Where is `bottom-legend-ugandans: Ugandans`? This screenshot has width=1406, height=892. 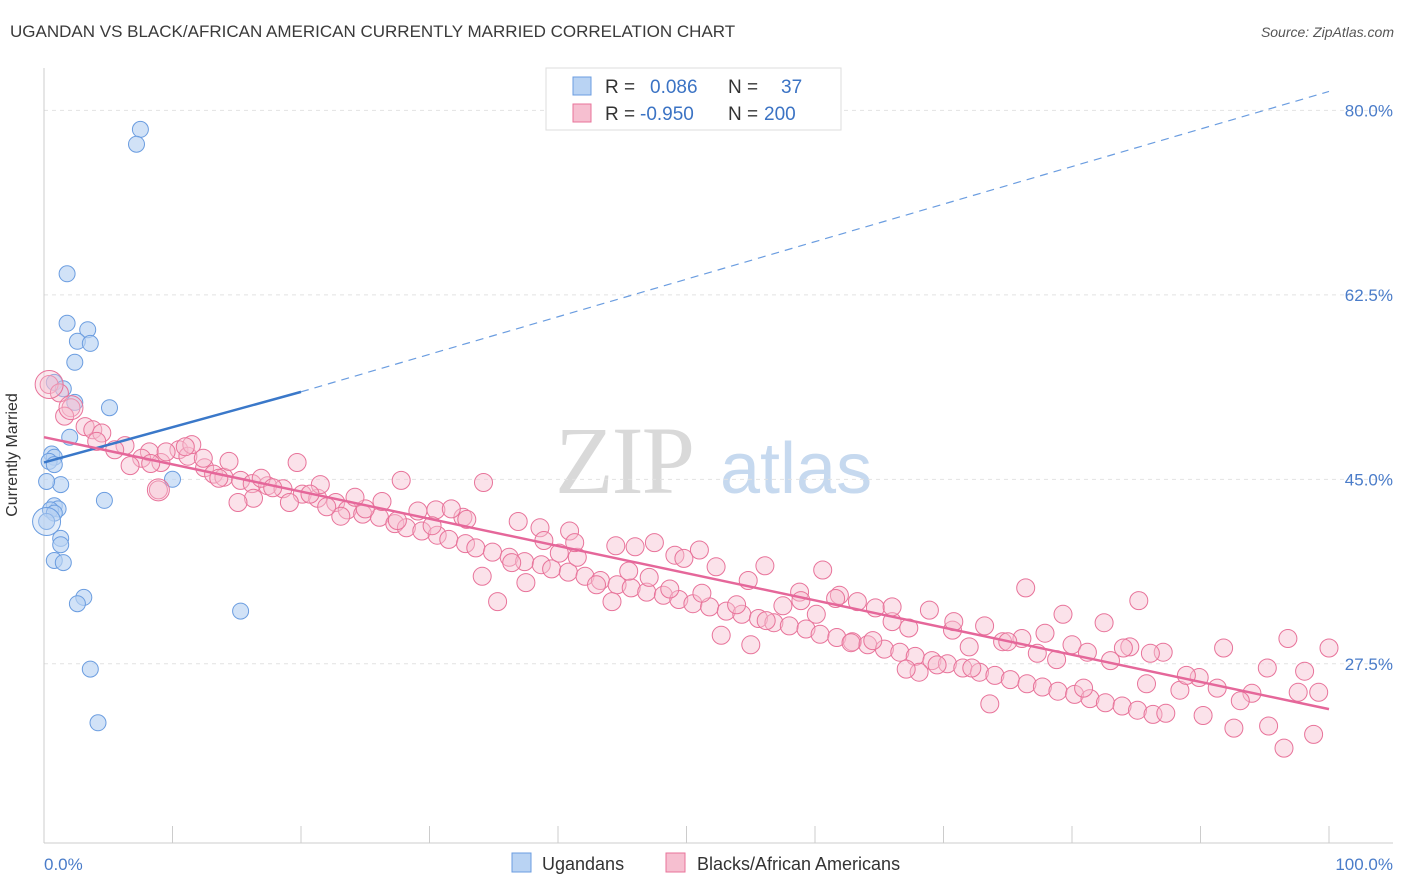 bottom-legend-ugandans: Ugandans is located at coordinates (583, 864).